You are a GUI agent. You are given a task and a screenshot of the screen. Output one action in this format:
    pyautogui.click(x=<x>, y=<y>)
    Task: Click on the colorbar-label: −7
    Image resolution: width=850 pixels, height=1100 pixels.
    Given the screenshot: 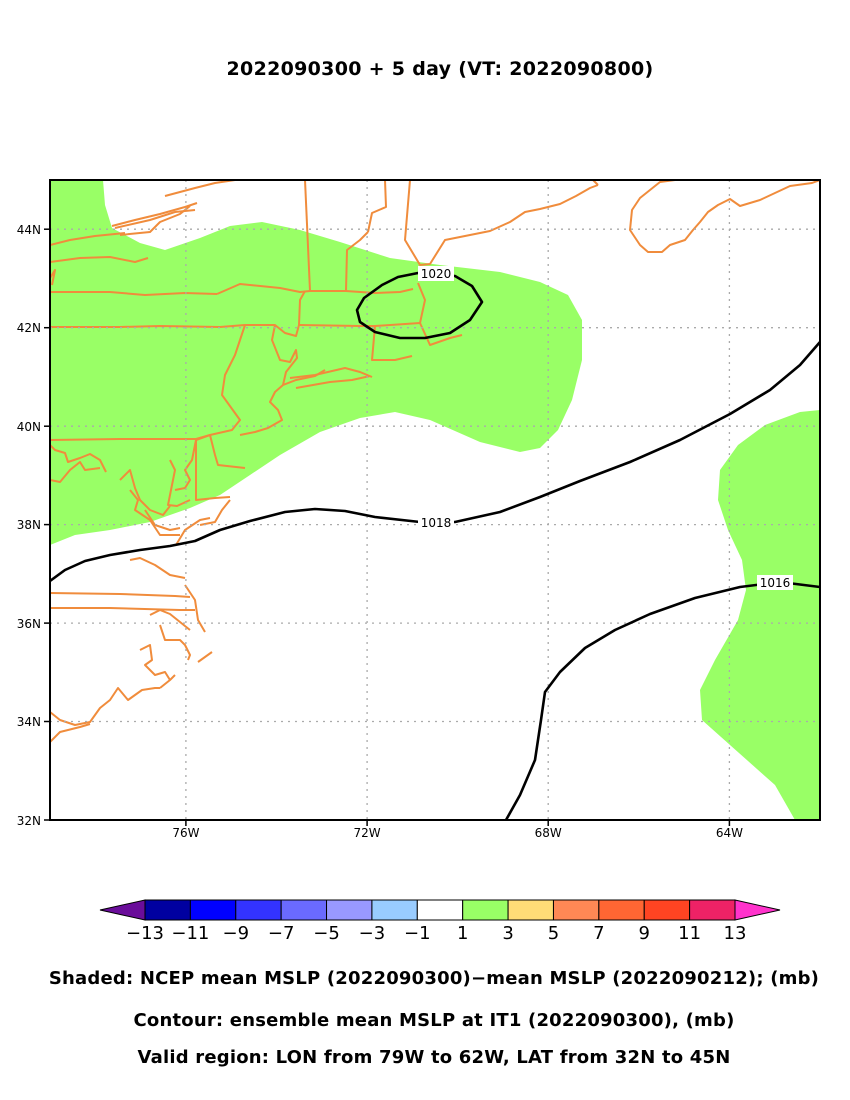 What is the action you would take?
    pyautogui.click(x=281, y=933)
    